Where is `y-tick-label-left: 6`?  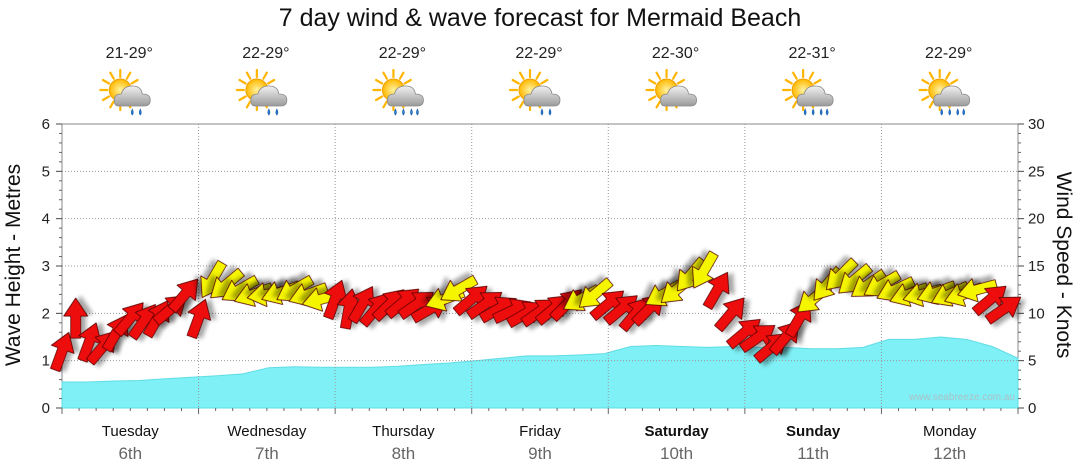
y-tick-label-left: 6 is located at coordinates (46, 124).